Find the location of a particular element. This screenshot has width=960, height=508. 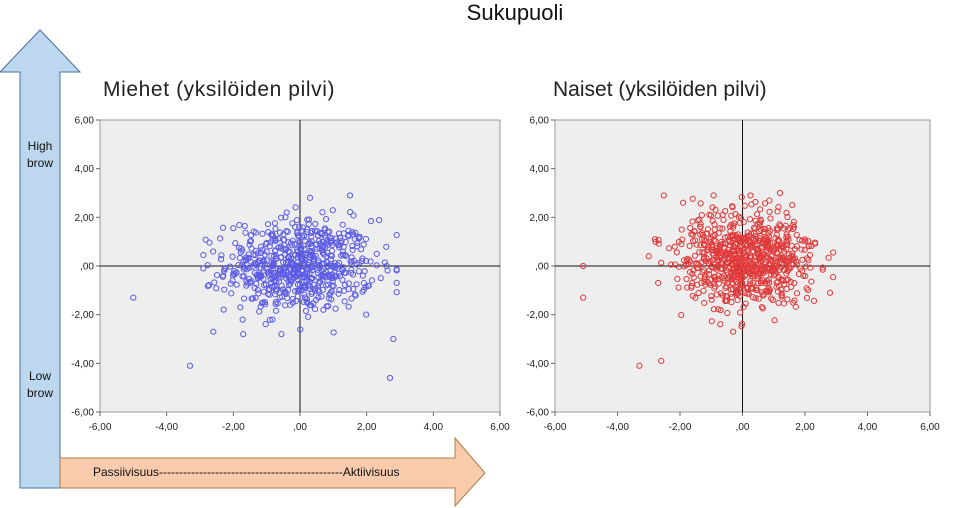

vertical-arrow is located at coordinates (41, 259).